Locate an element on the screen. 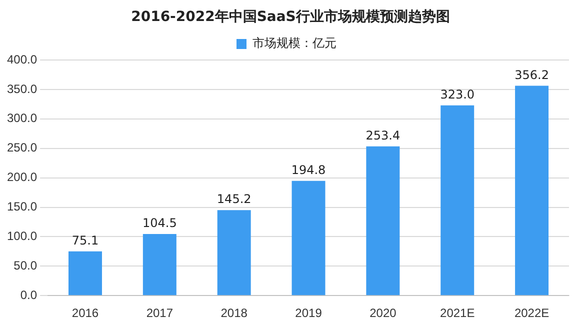 The height and width of the screenshot is (331, 581). x-tick-label: 2020 is located at coordinates (383, 313).